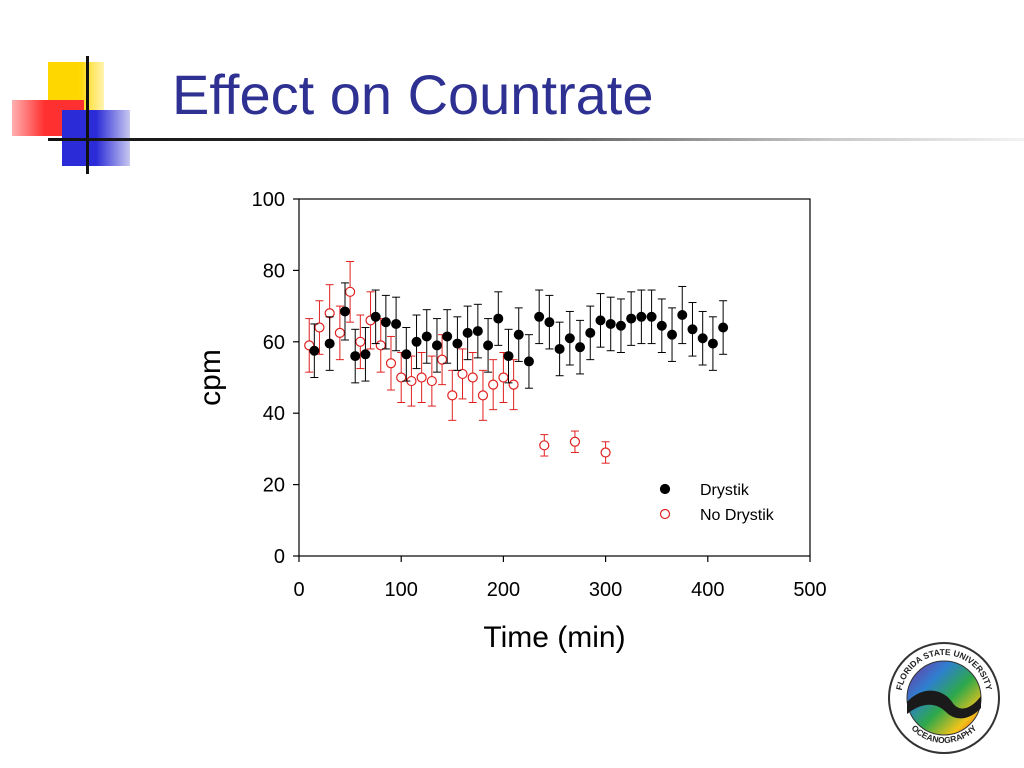 The height and width of the screenshot is (768, 1024). Describe the element at coordinates (536, 139) in the screenshot. I see `ornament-horizontal-line` at that location.